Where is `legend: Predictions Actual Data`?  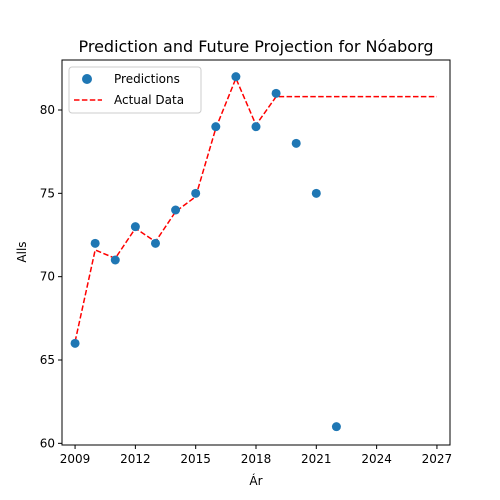 legend: Predictions Actual Data is located at coordinates (135, 90).